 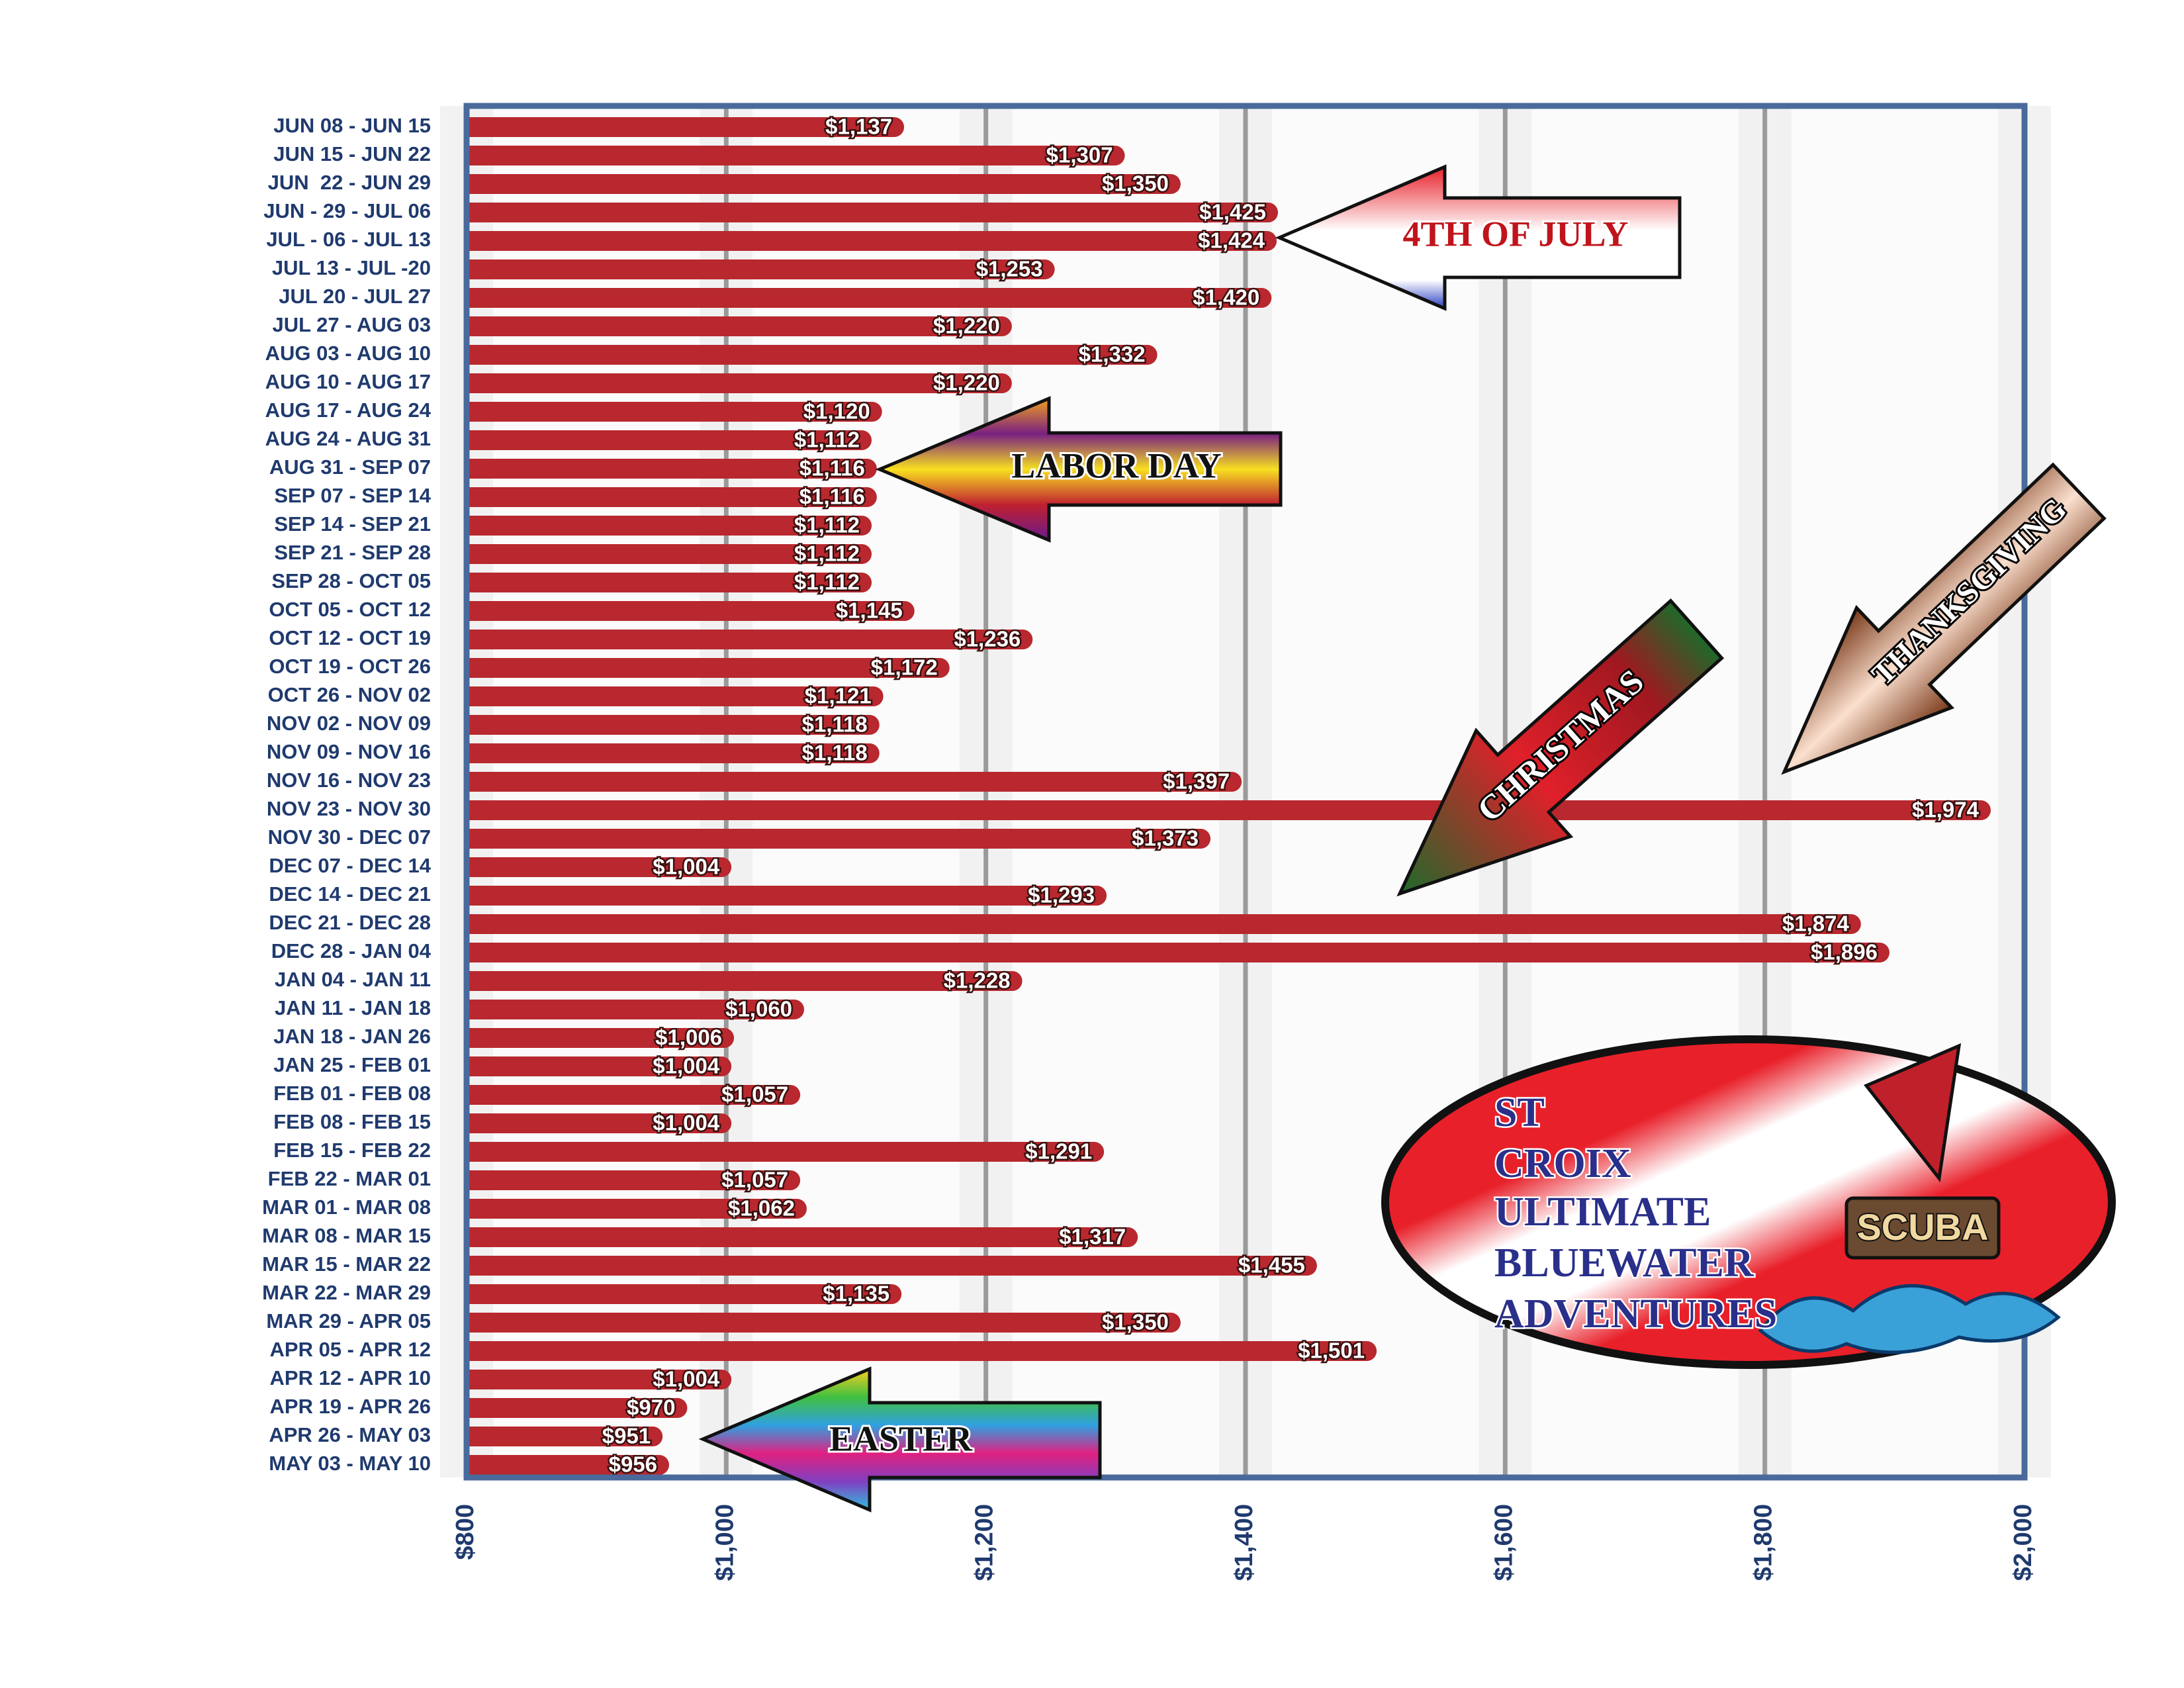 I want to click on y-tick-label: APR 26 - MAY 03, so click(x=350, y=1434).